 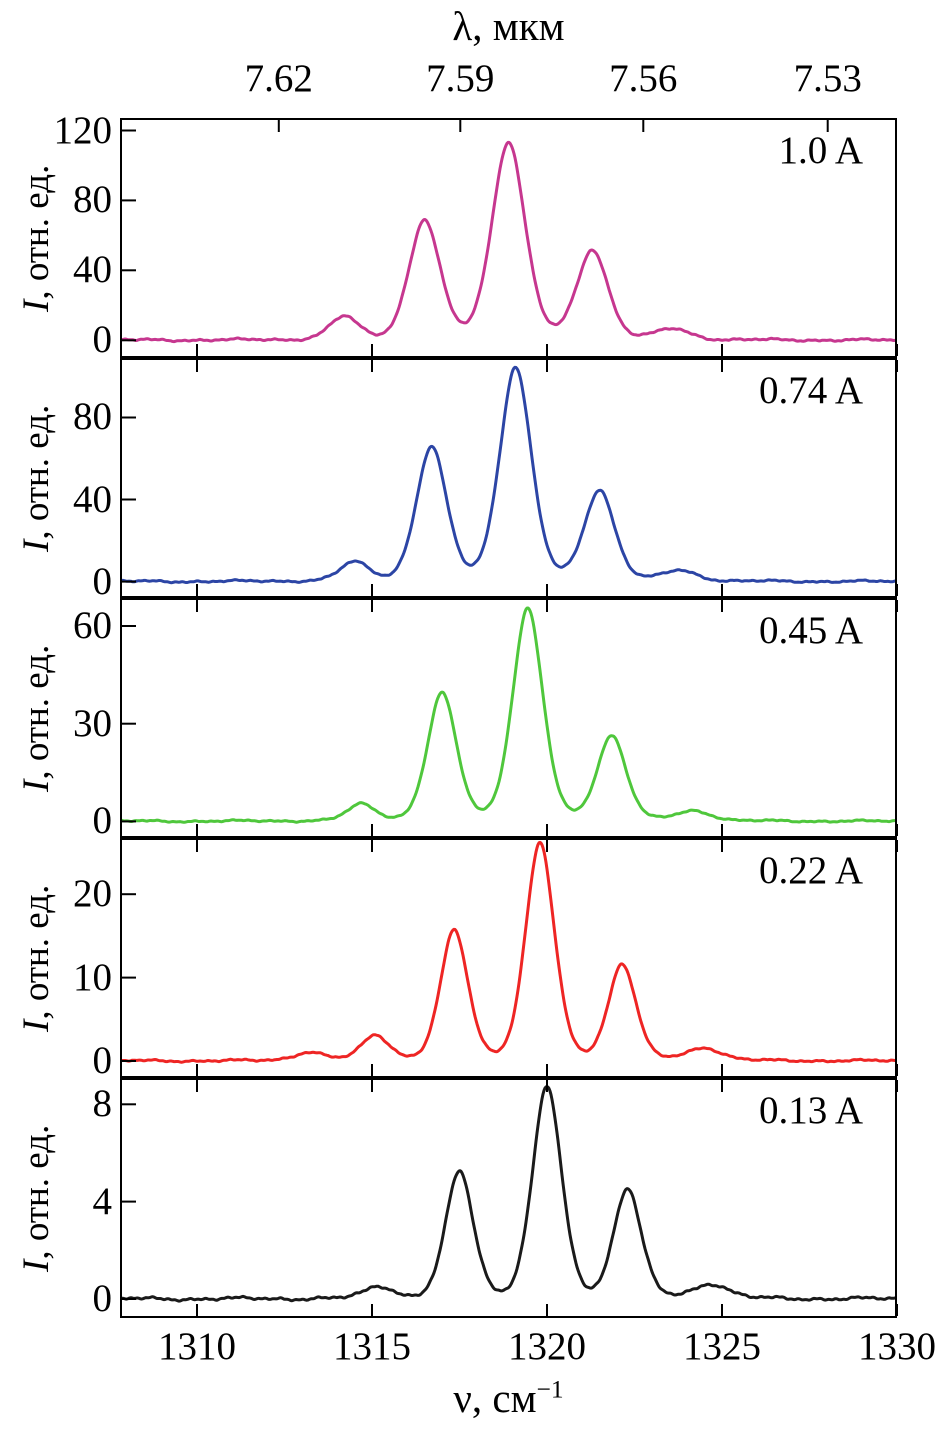 What do you see at coordinates (810, 390) in the screenshot?
I see `current-label: 0.74 A` at bounding box center [810, 390].